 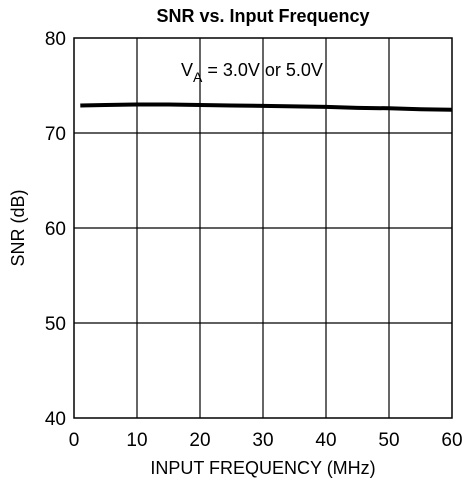 What do you see at coordinates (325, 440) in the screenshot?
I see `x-tick-label-40: 40` at bounding box center [325, 440].